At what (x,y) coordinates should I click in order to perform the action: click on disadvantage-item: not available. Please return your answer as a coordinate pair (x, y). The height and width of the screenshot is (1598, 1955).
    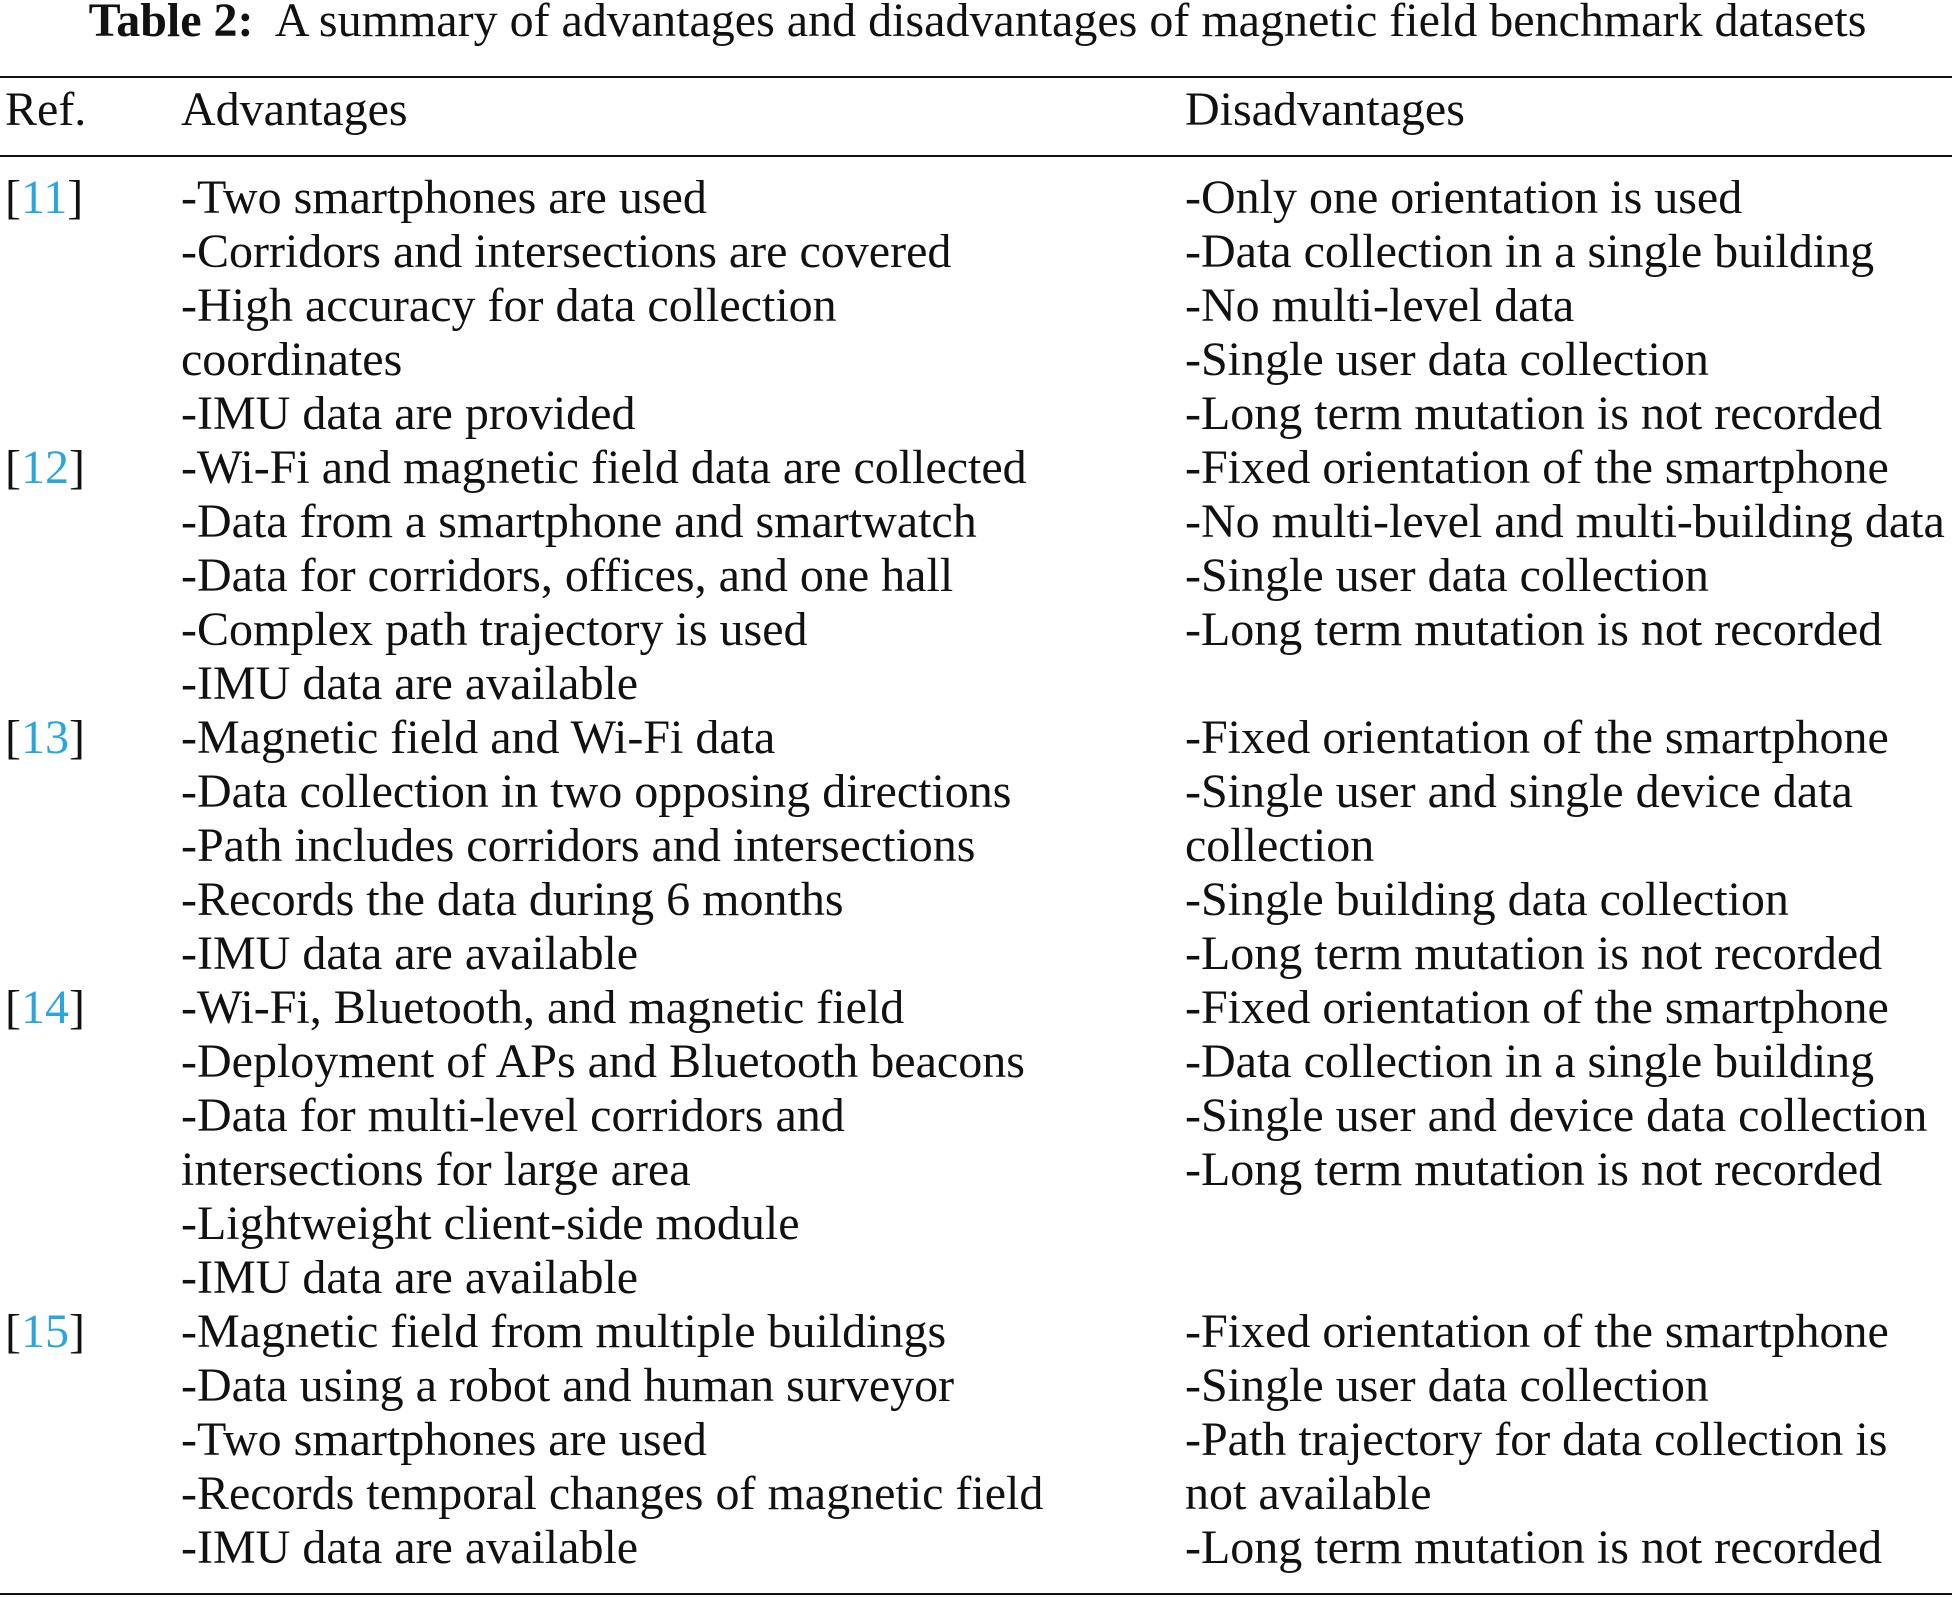
    Looking at the image, I should click on (1308, 1493).